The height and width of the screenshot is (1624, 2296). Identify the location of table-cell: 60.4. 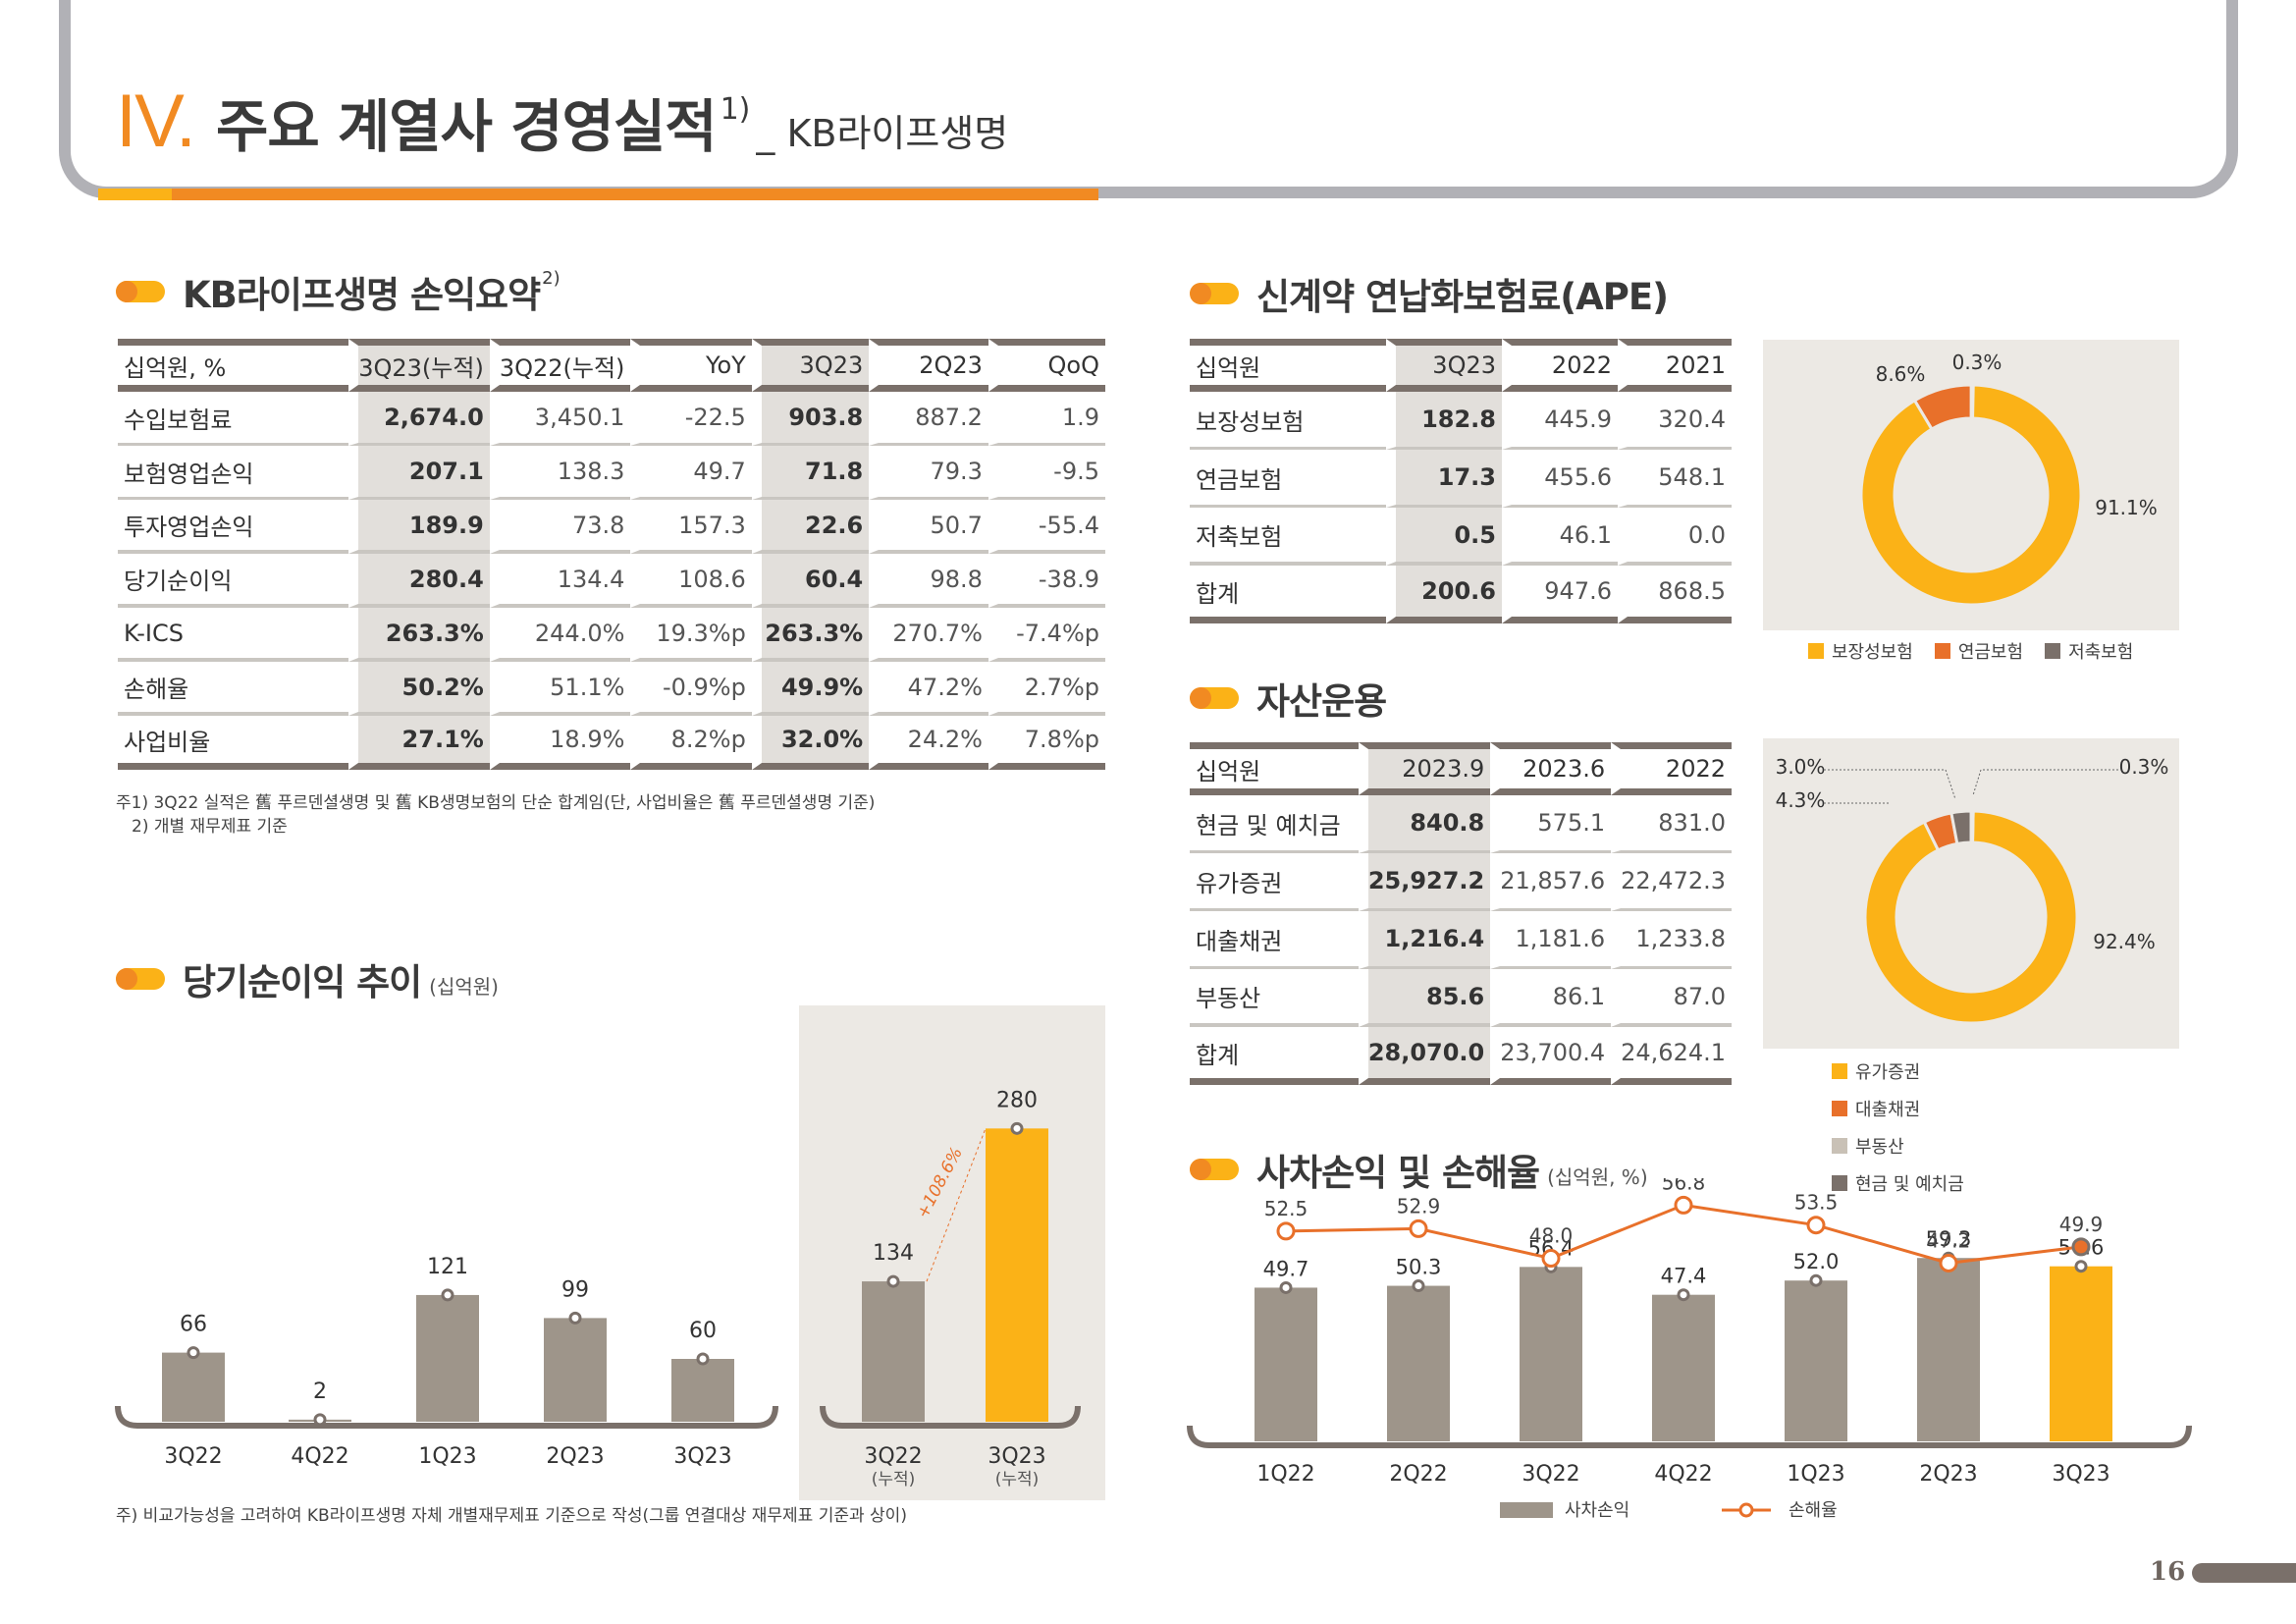
(810, 581).